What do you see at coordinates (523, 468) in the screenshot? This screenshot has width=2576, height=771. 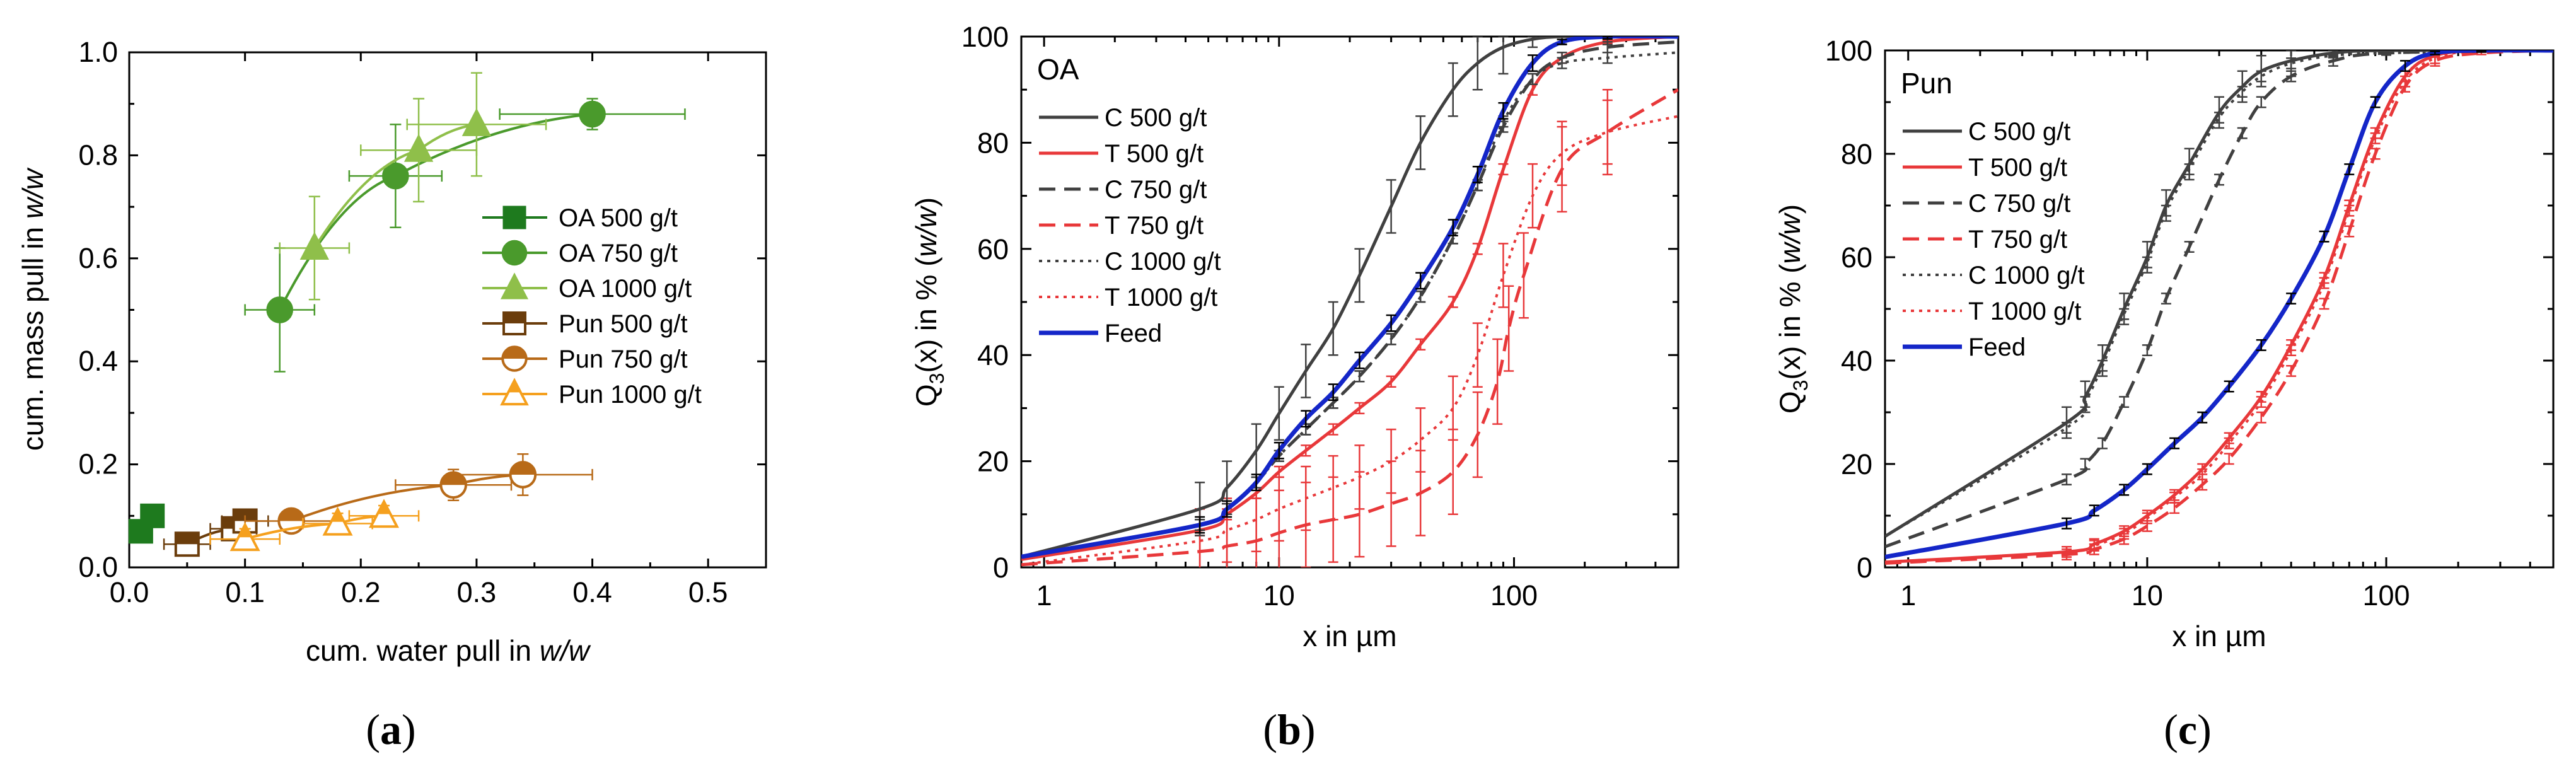 I see `chart-a-point-pun-750-g-t-half` at bounding box center [523, 468].